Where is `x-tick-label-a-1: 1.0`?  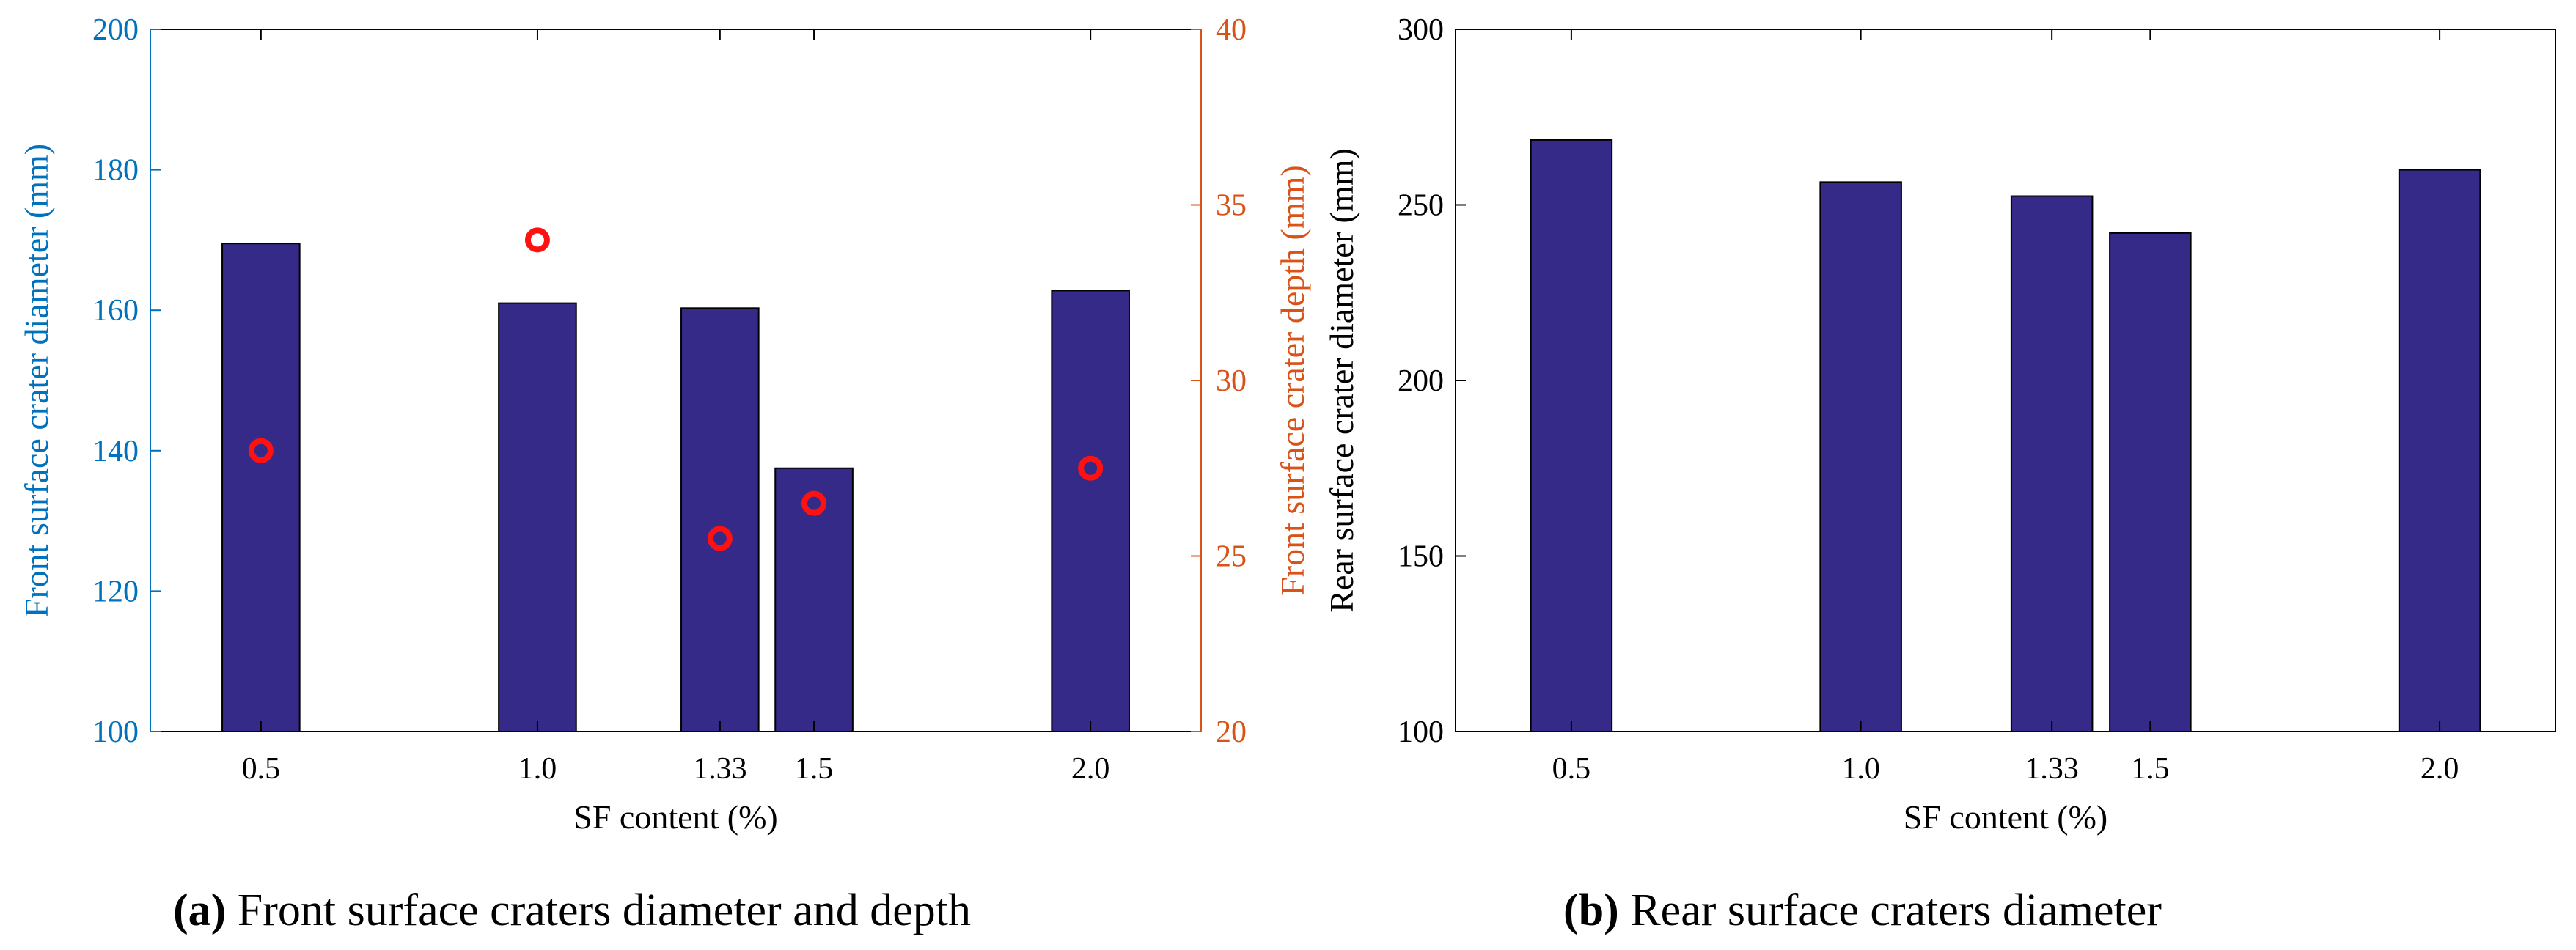
x-tick-label-a-1: 1.0 is located at coordinates (537, 769).